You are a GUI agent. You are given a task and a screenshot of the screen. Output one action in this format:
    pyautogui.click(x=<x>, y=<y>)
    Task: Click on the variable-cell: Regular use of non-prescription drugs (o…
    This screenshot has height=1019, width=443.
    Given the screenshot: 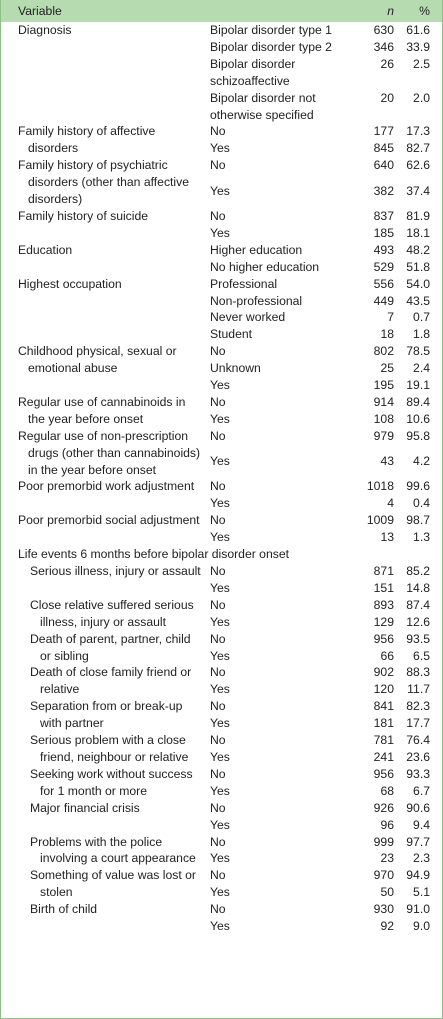 What is the action you would take?
    pyautogui.click(x=103, y=453)
    